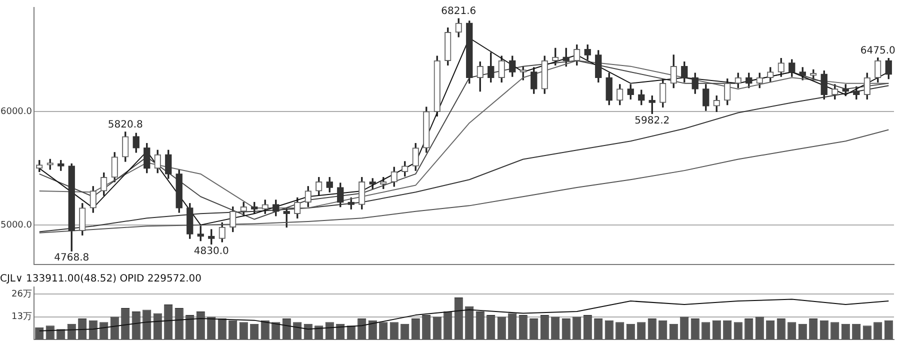  What do you see at coordinates (878, 50) in the screenshot?
I see `annotation: 6475.0` at bounding box center [878, 50].